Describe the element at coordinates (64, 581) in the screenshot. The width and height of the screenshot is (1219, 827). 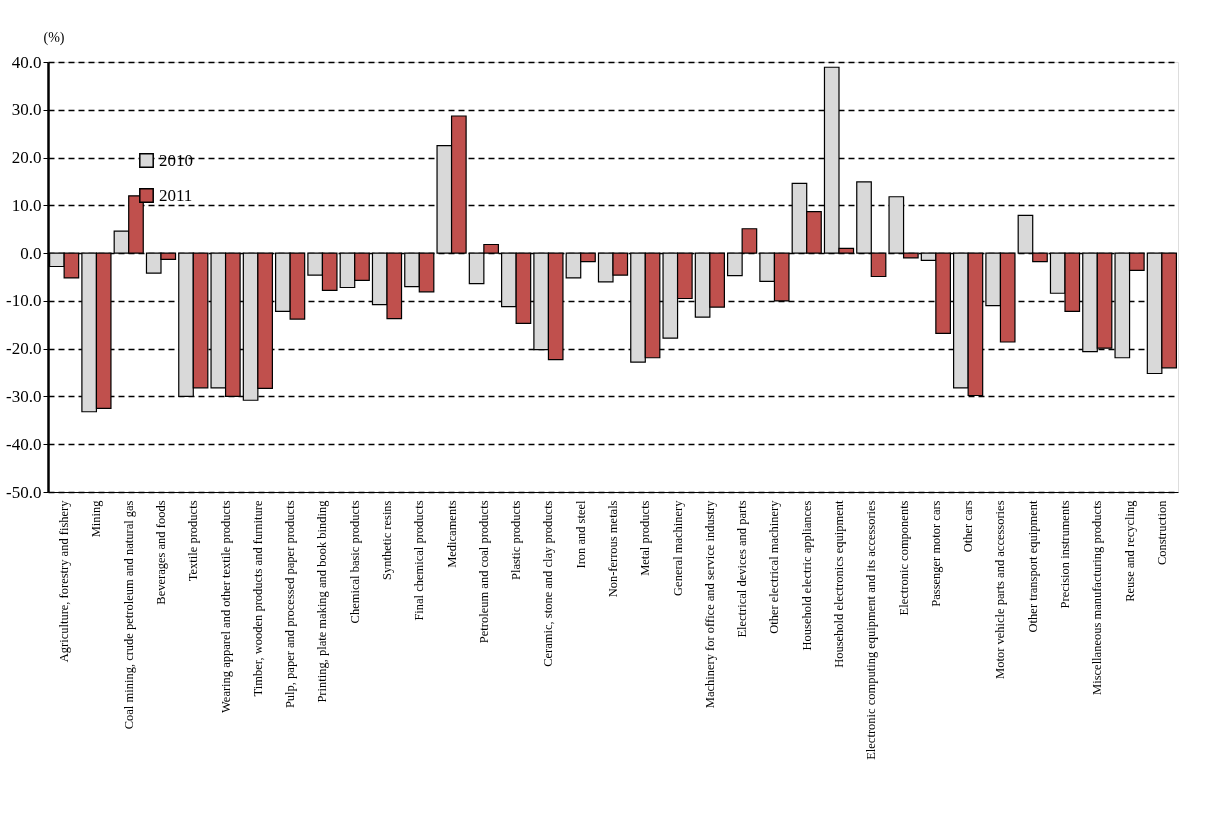
I see `x-tick-label: Agriculture, forestry and fishery` at that location.